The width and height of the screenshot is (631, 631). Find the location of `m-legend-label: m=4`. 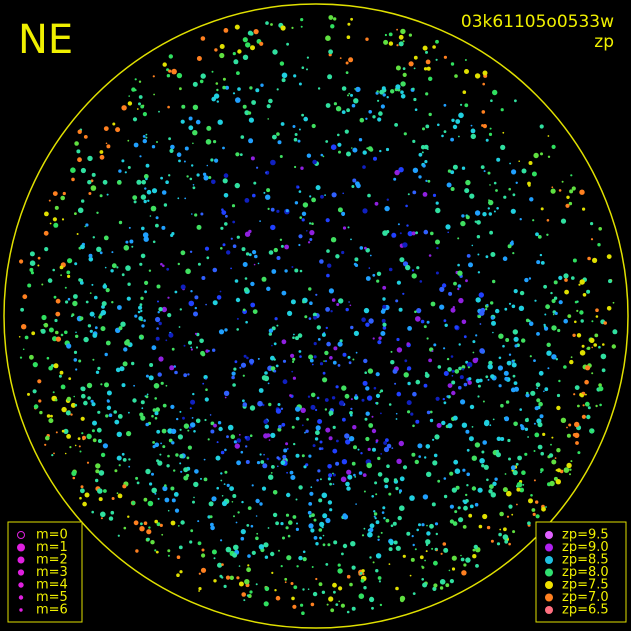

m-legend-label: m=4 is located at coordinates (52, 585).